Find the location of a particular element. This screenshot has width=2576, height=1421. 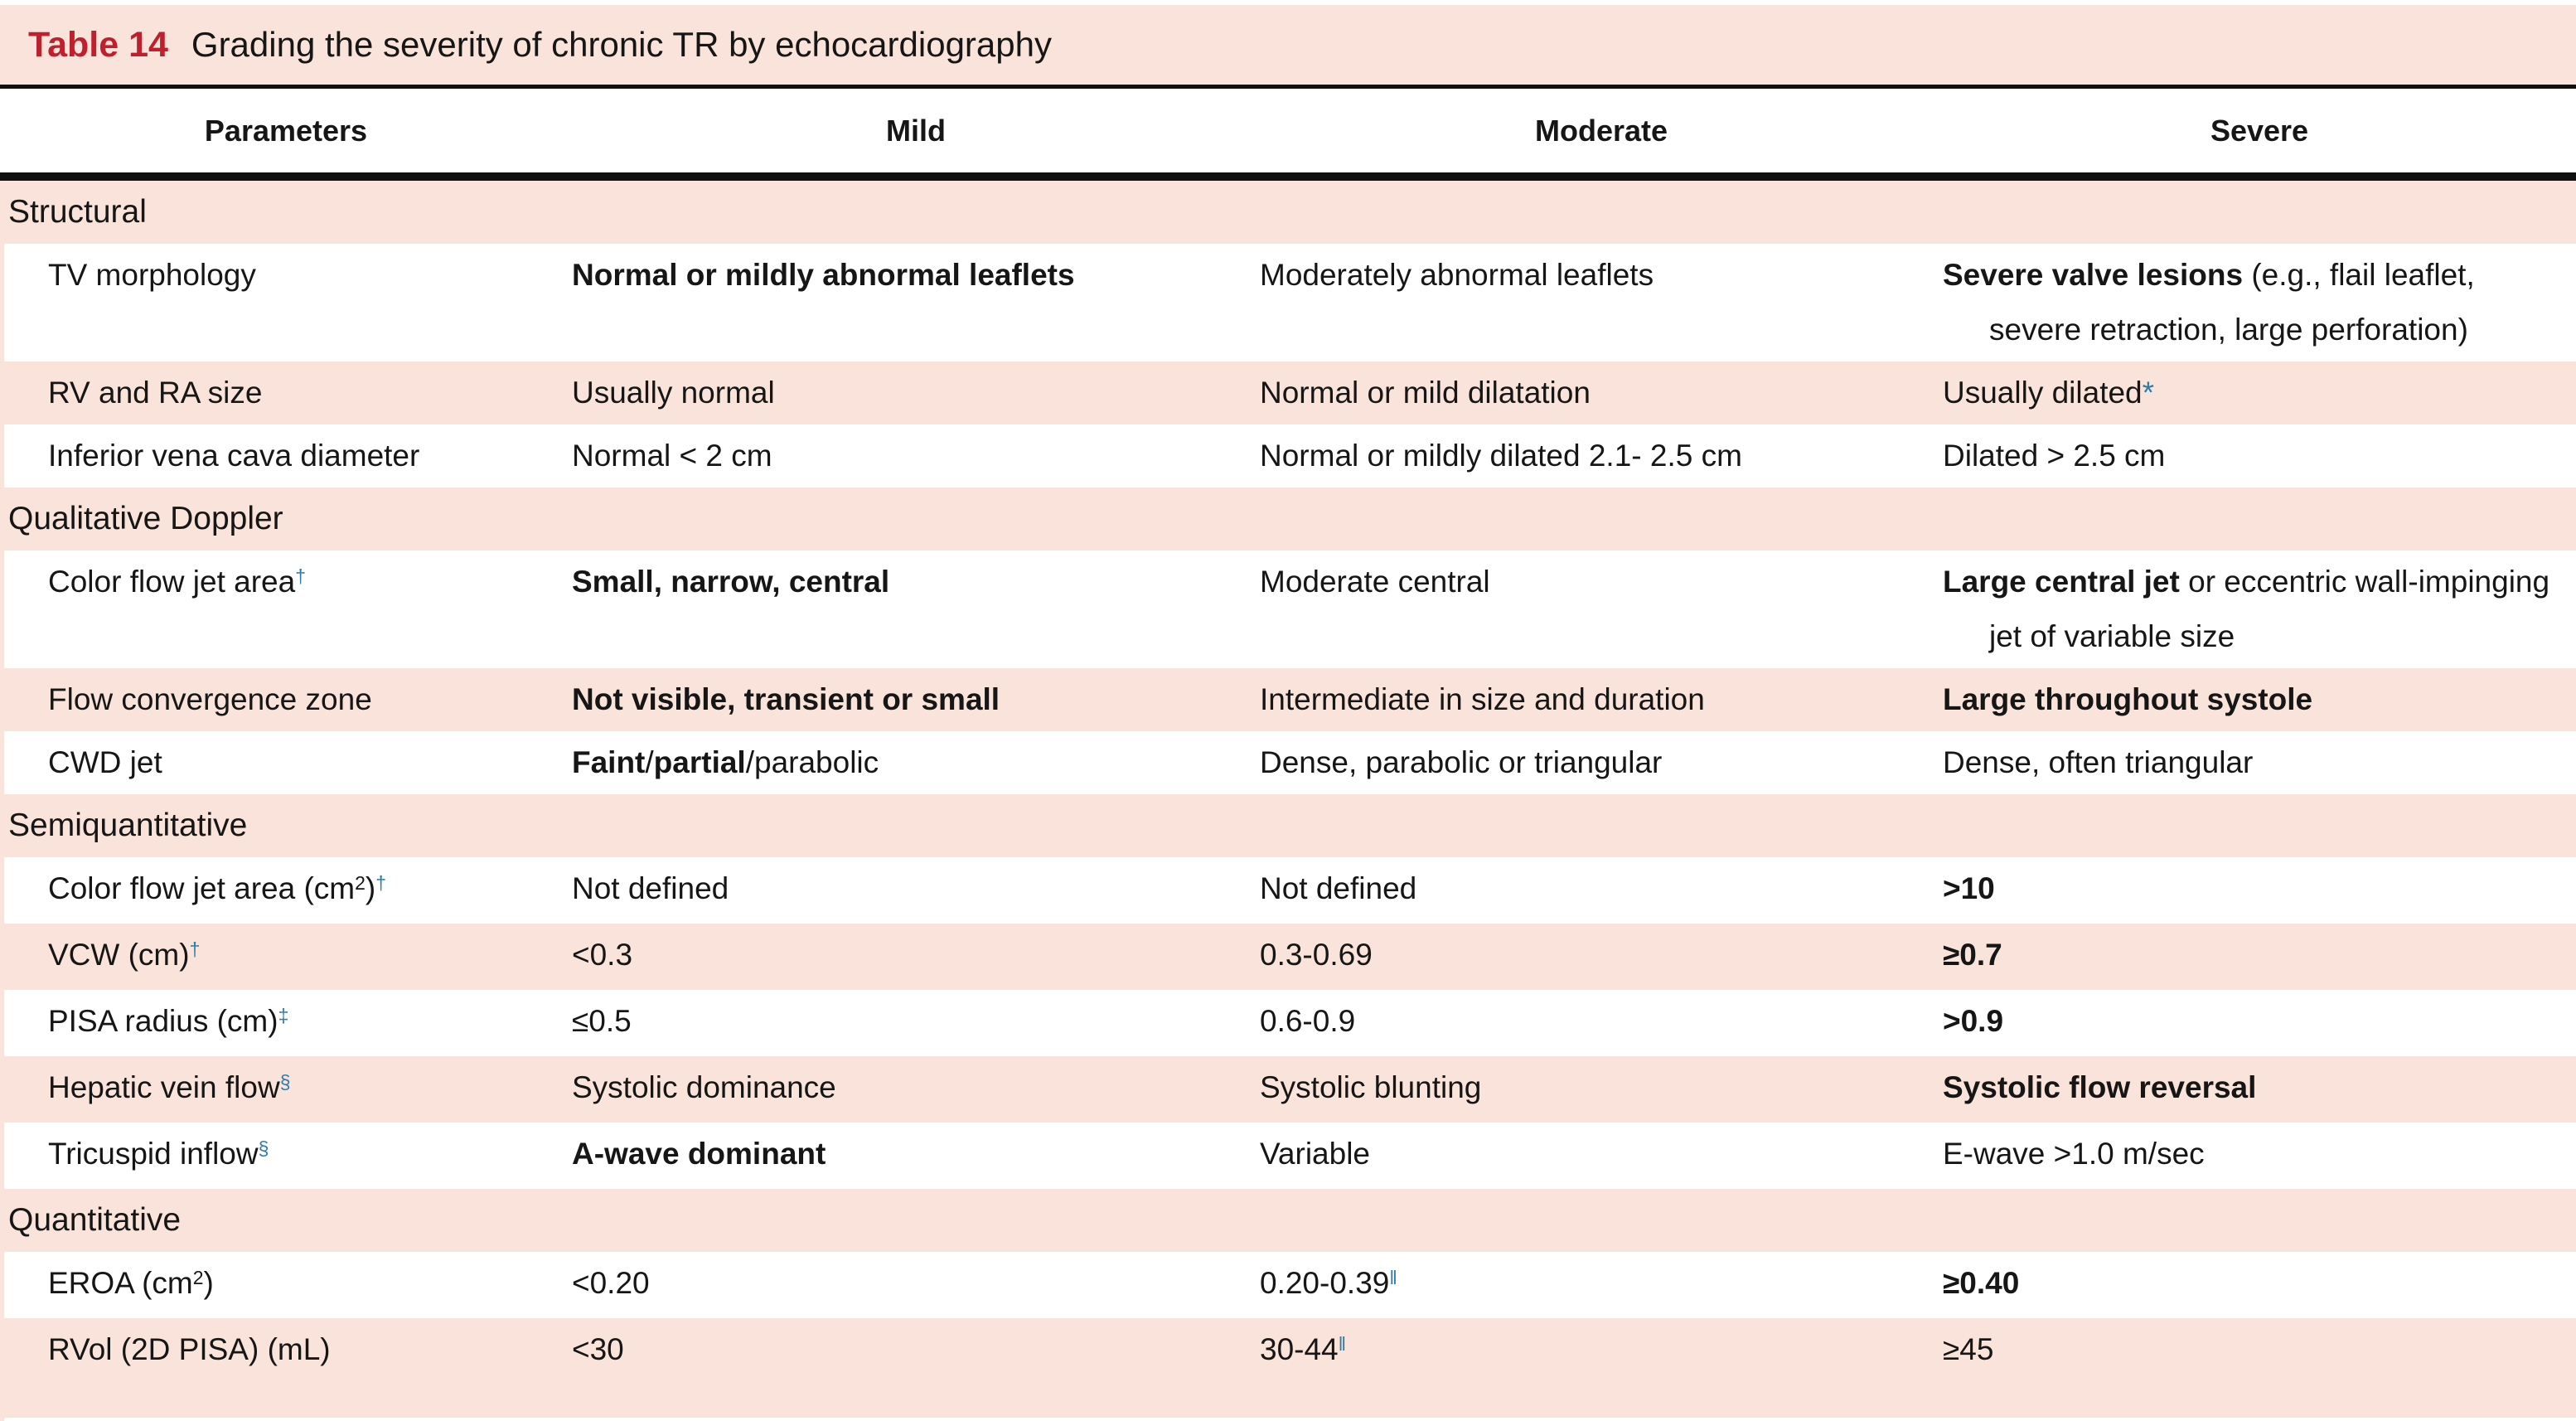

cell-text: Not visible, transient or small is located at coordinates (786, 699).